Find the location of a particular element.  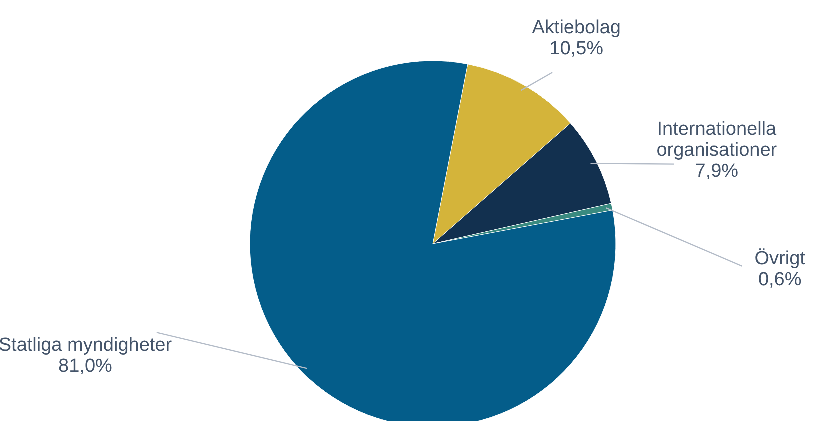

data-label: 7,9% is located at coordinates (717, 171).